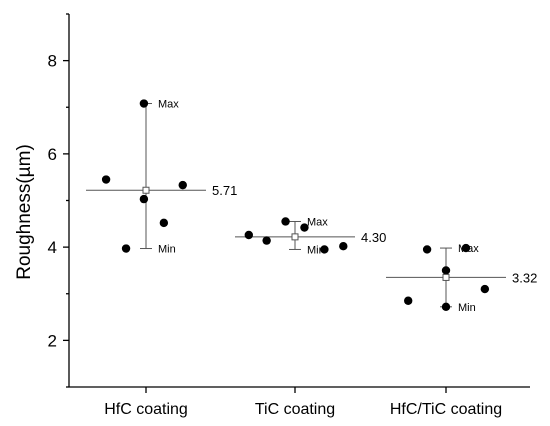 This screenshot has height=426, width=550. Describe the element at coordinates (58, 200) in the screenshot. I see `y-ticks: 2 4 6 8` at that location.